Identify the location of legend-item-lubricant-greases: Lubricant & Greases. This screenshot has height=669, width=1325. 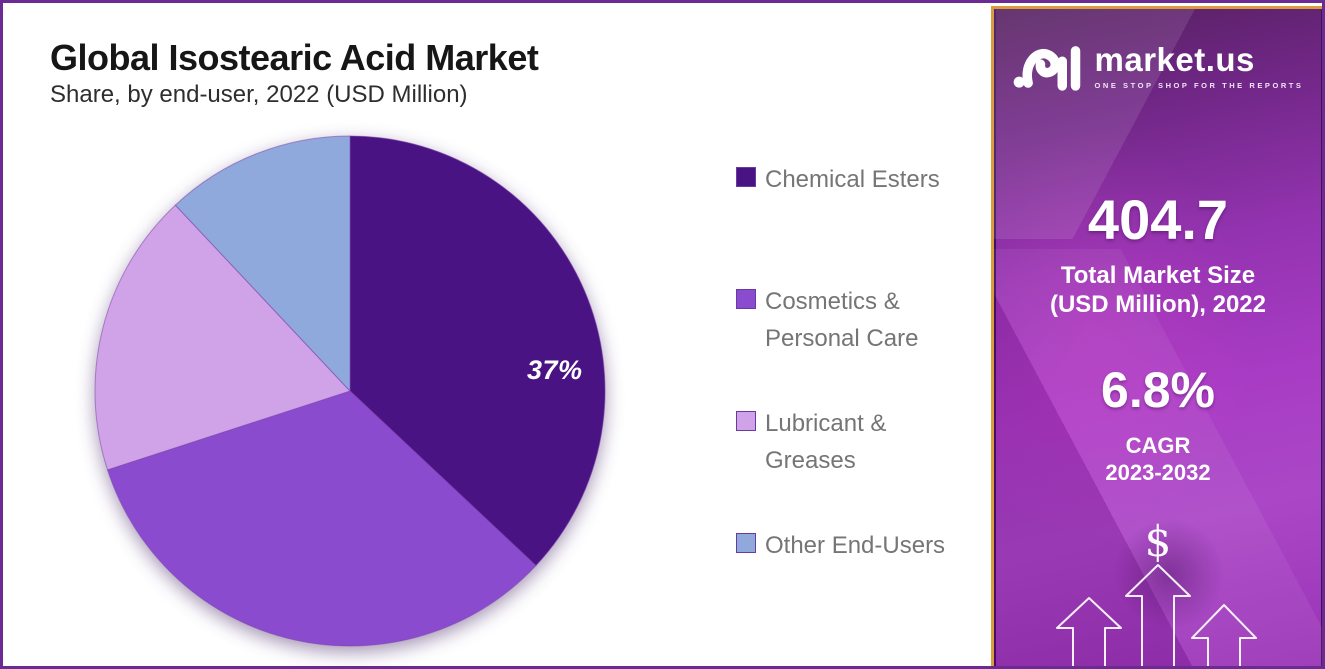
(811, 442).